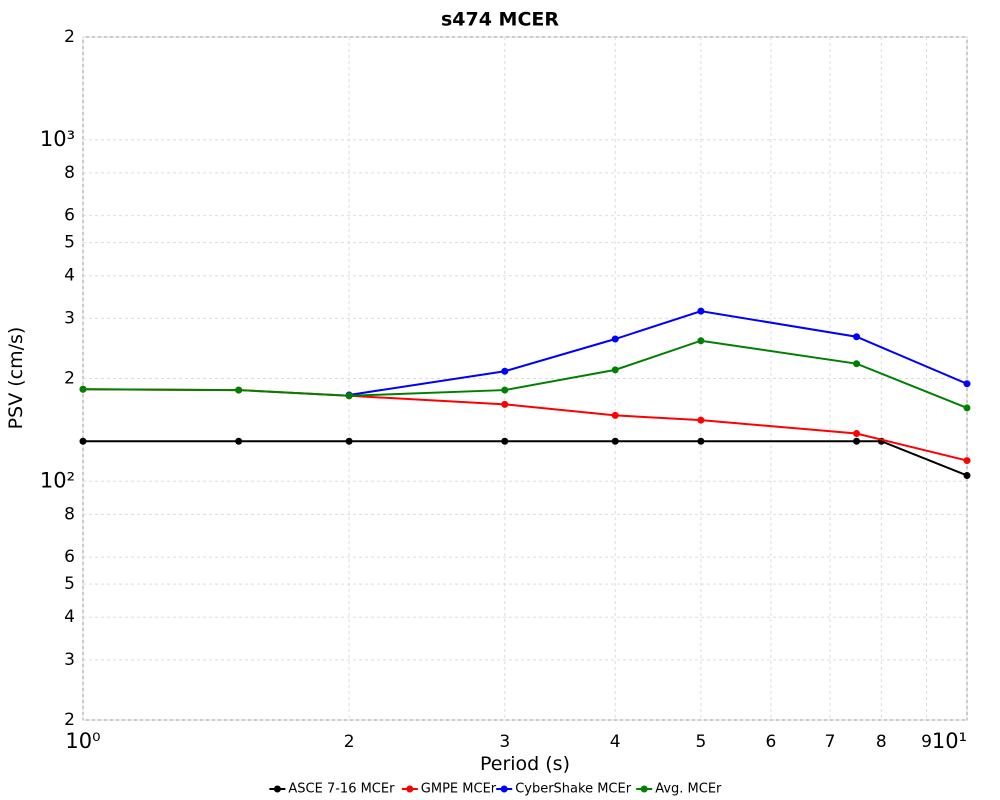  I want to click on x-tick-label: 2, so click(349, 742).